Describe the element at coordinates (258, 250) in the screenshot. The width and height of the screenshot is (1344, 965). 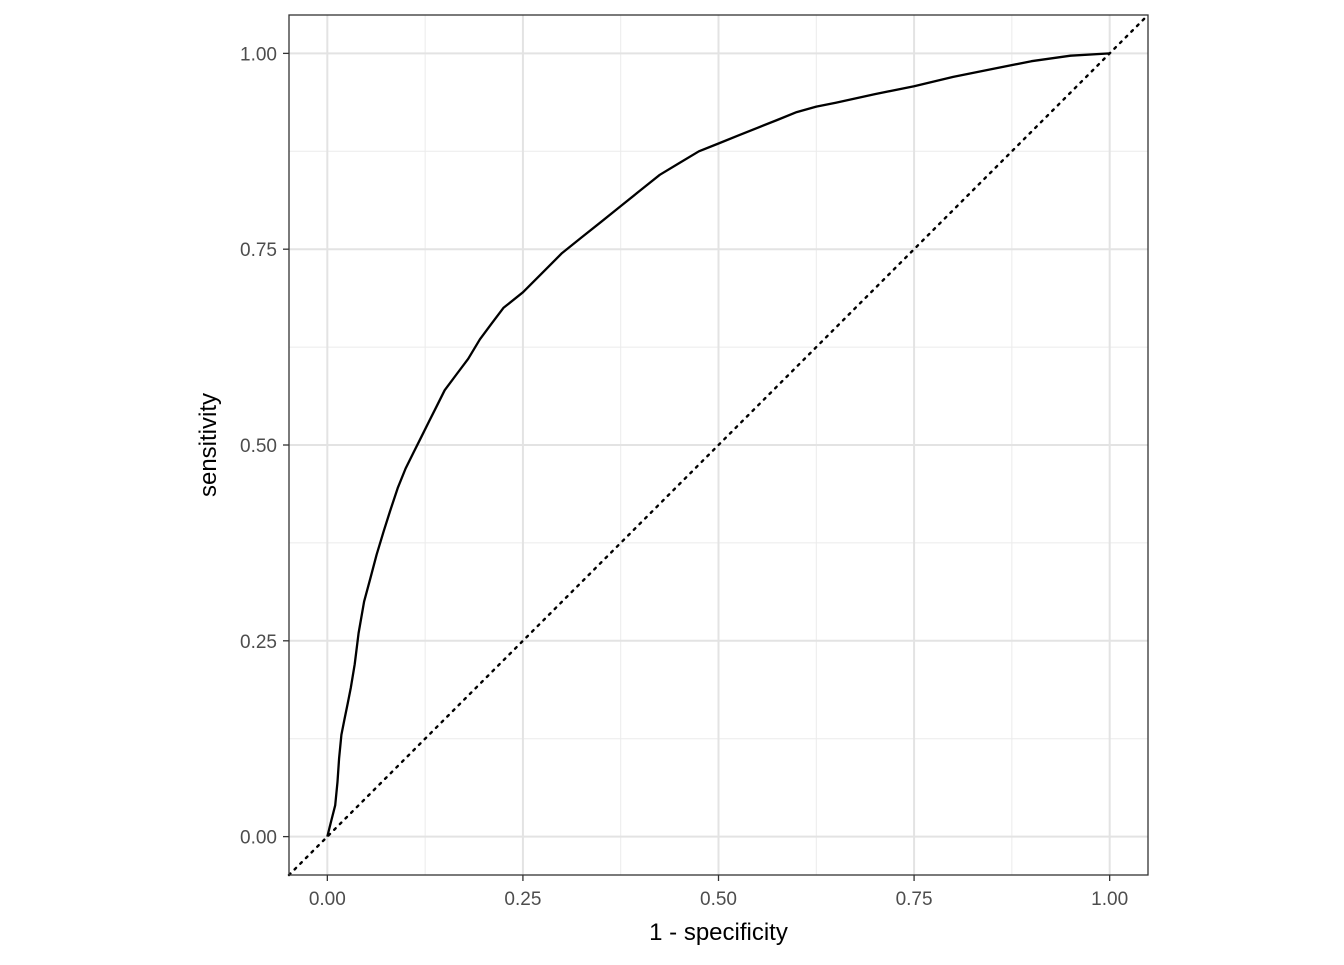
I see `y-tick-label: 0.75` at that location.